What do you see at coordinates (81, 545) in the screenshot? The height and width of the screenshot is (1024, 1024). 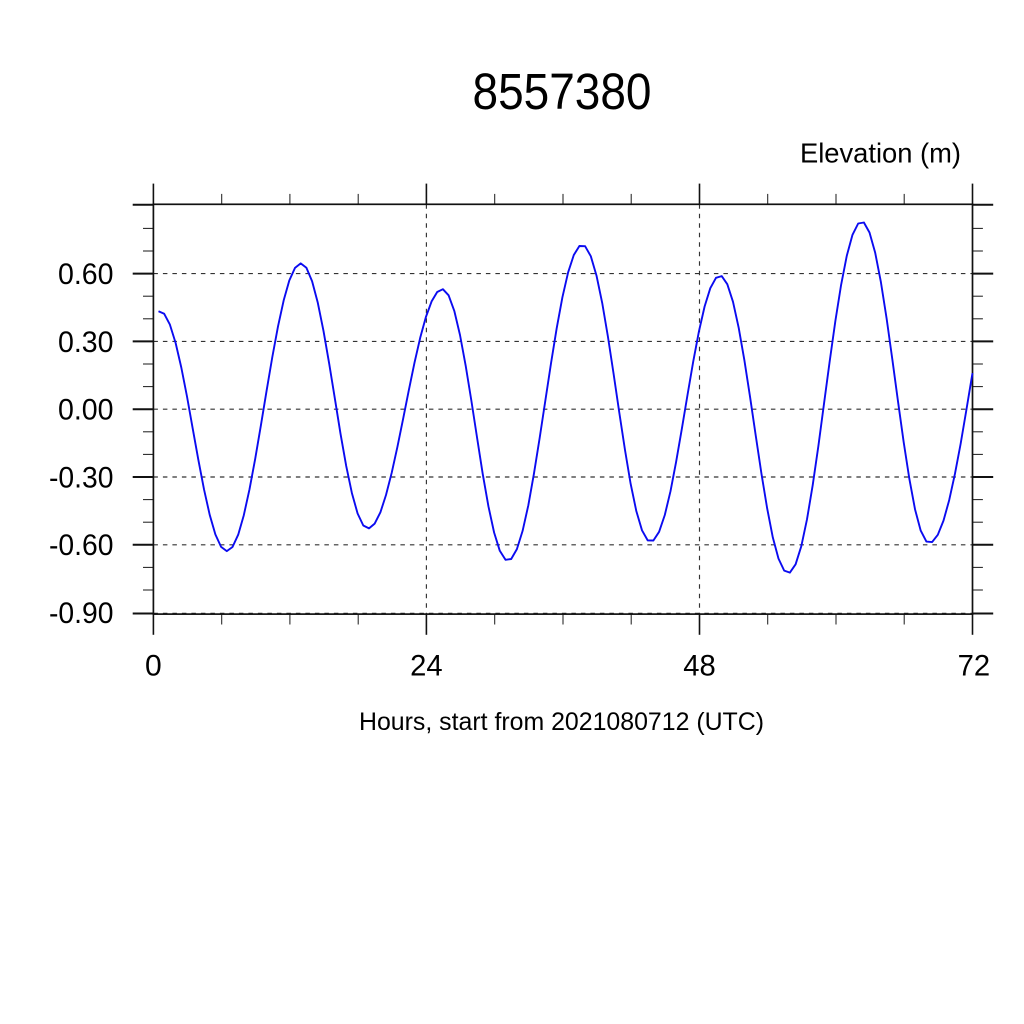 I see `svg-text: -0.60` at bounding box center [81, 545].